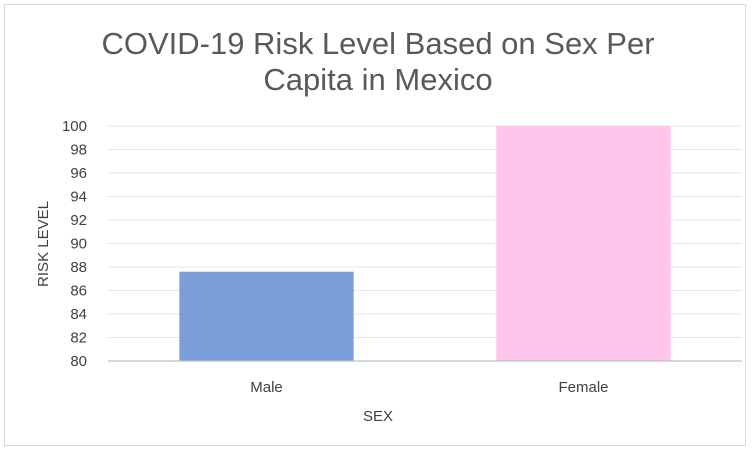 This screenshot has width=752, height=452. What do you see at coordinates (78, 173) in the screenshot?
I see `y-tick-label: 96` at bounding box center [78, 173].